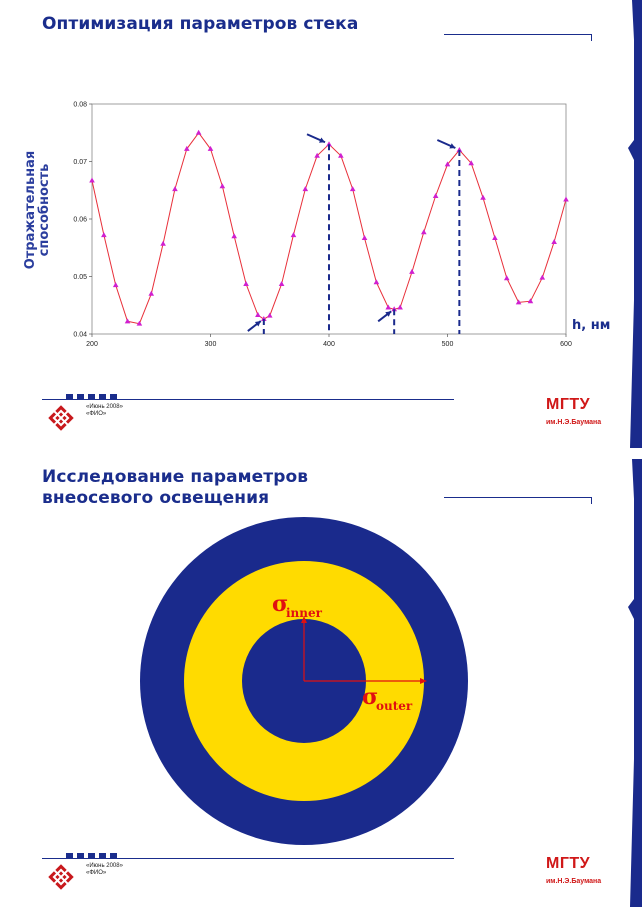  What do you see at coordinates (304, 613) in the screenshot?
I see `sigma-inner-subscript: inner` at bounding box center [304, 613].